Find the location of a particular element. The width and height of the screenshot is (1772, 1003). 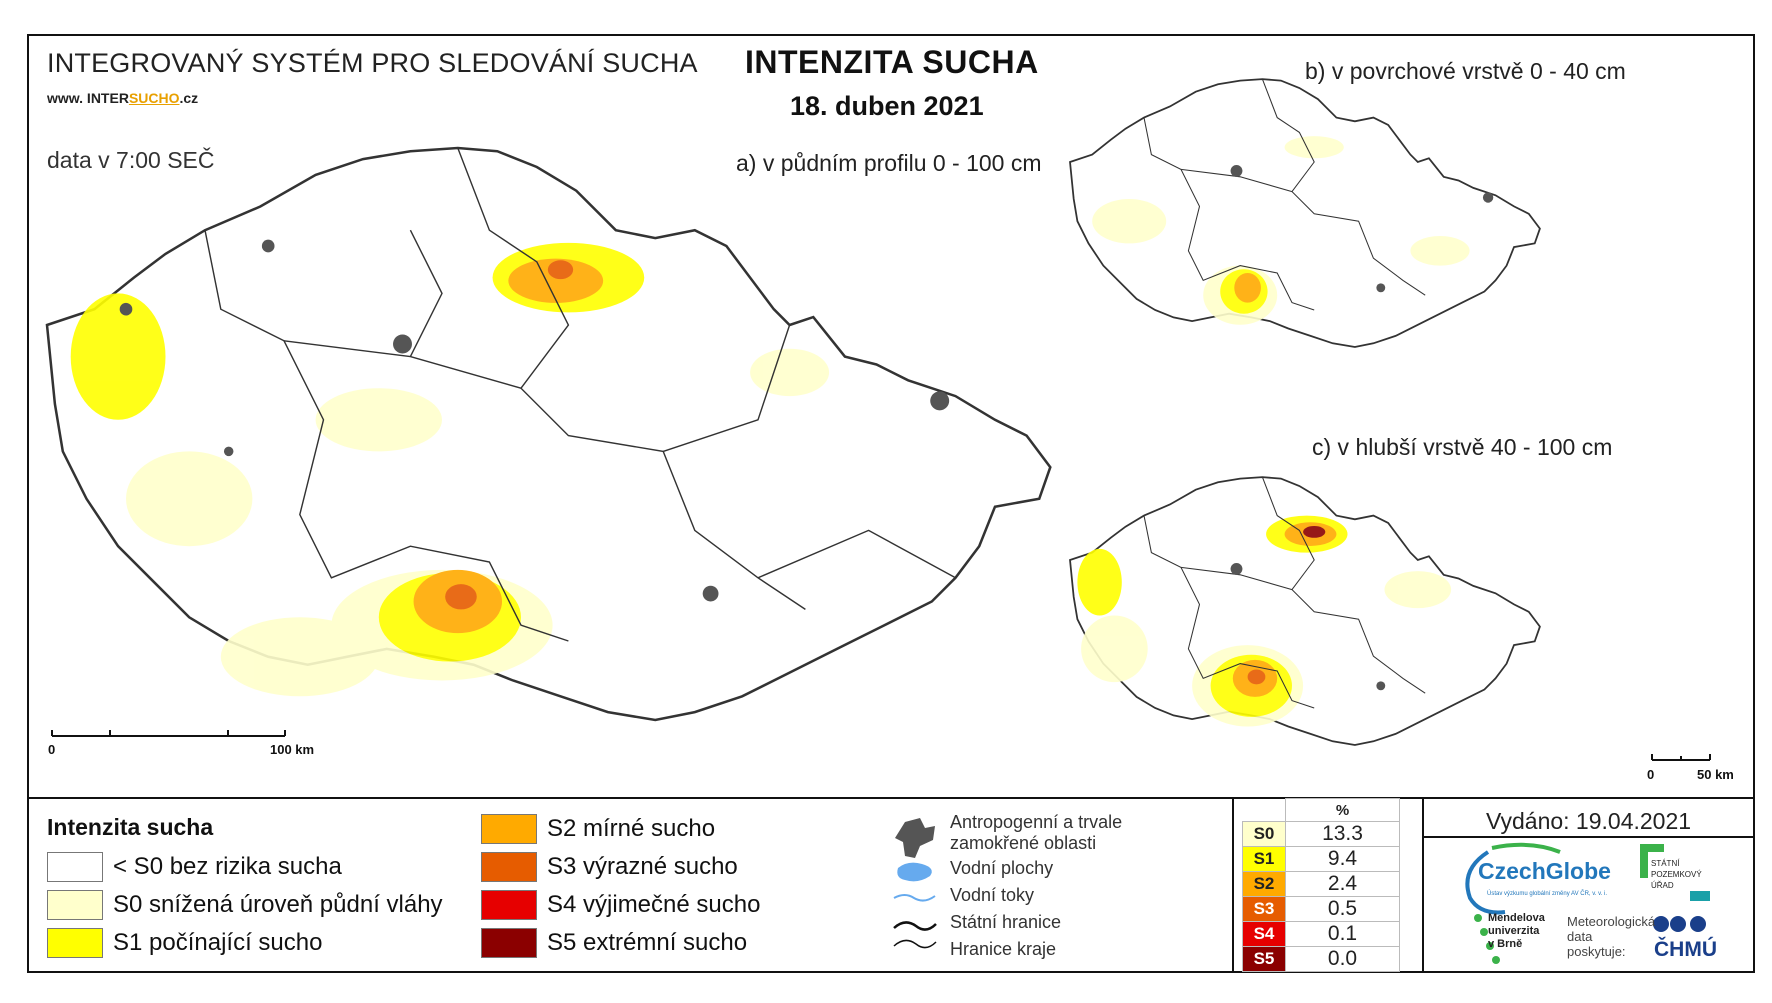

stats-row-s5: S5 0.0 is located at coordinates (1321, 959).